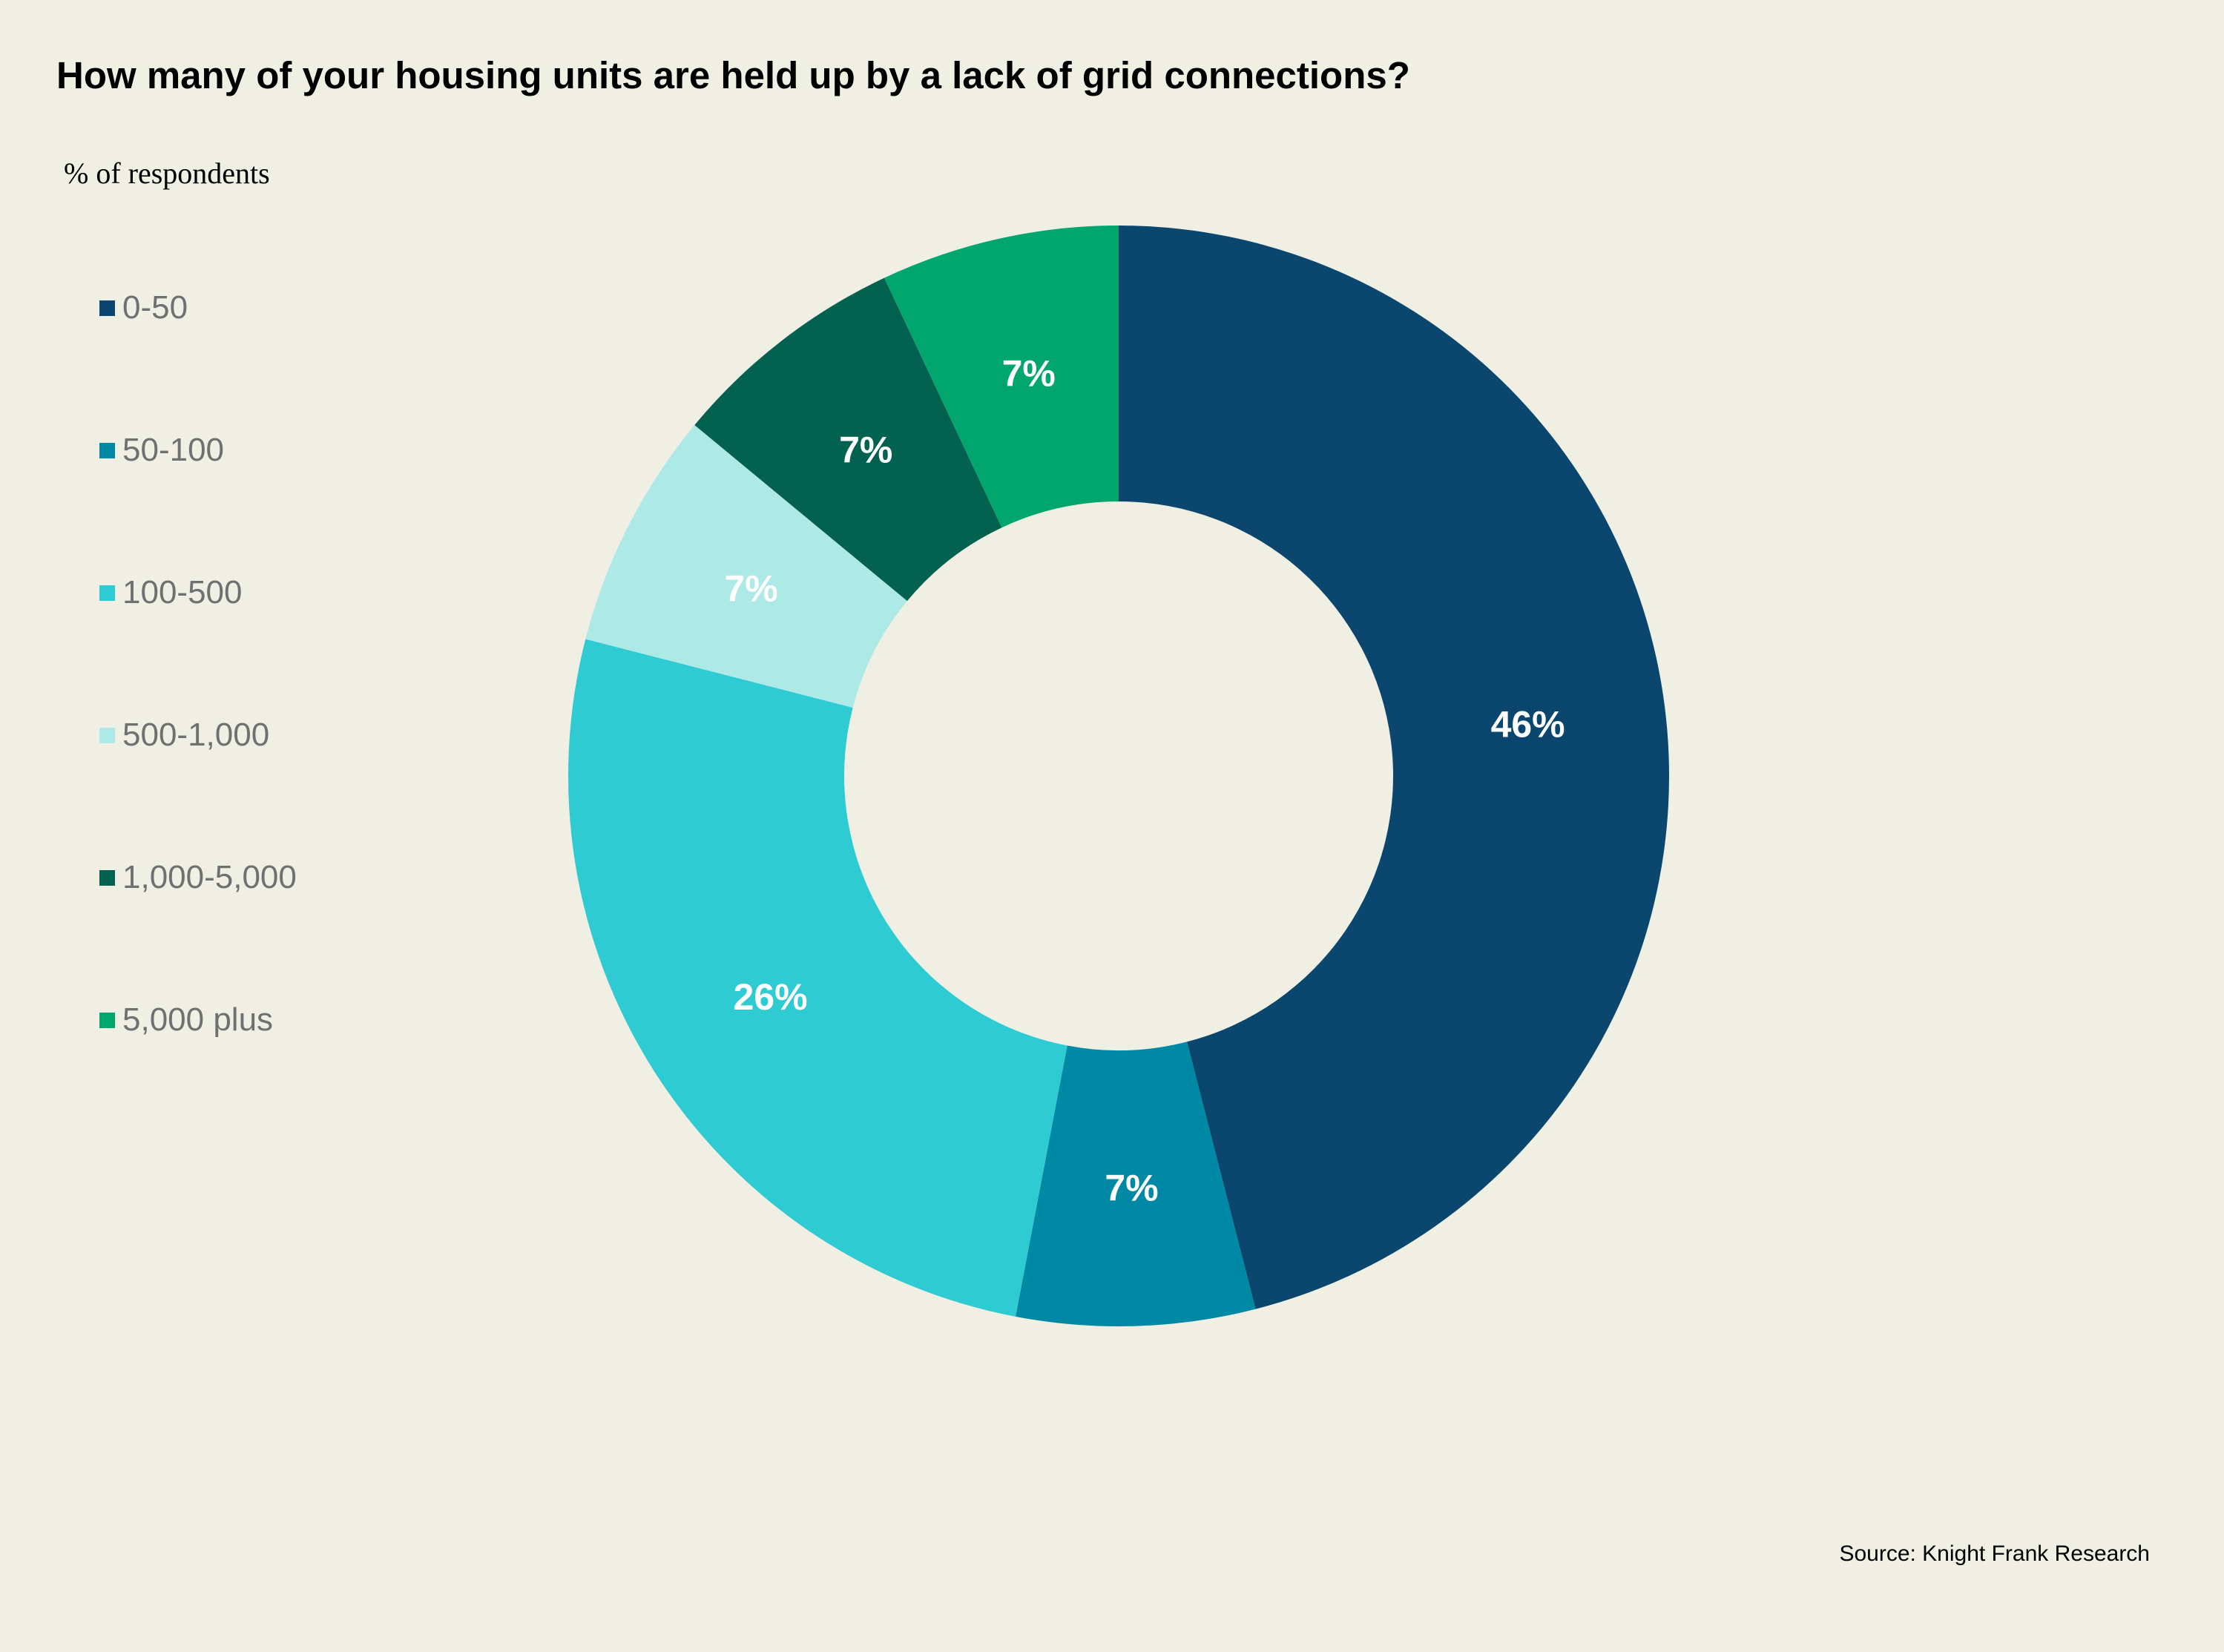 The width and height of the screenshot is (2224, 1652). I want to click on legend-item: 100-500, so click(170, 593).